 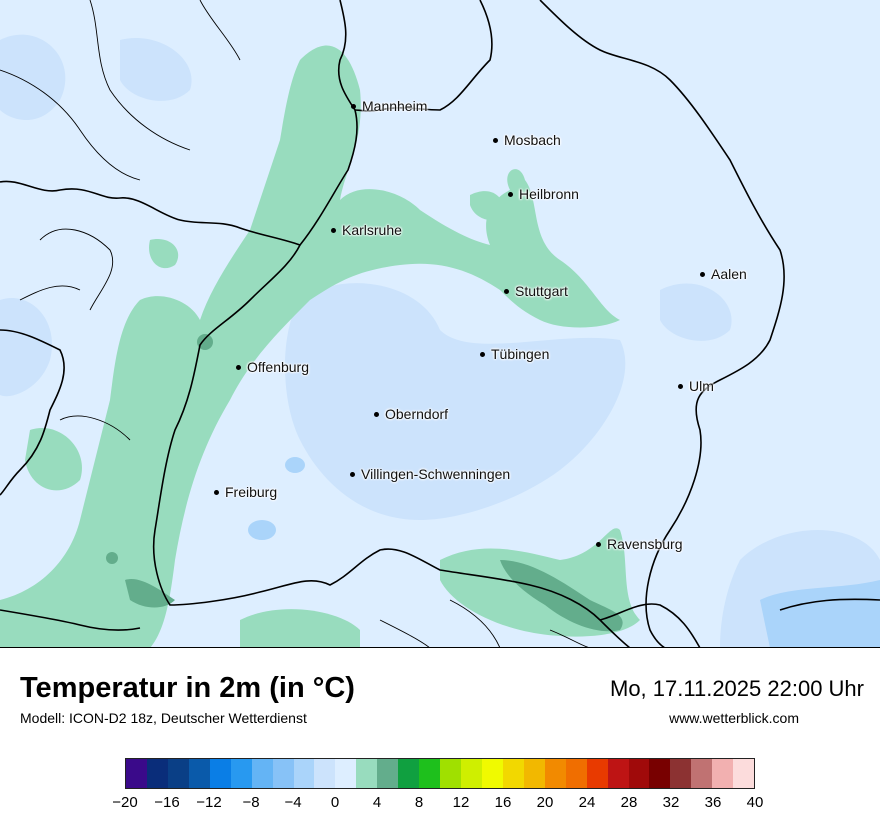 I want to click on legend-tick-label: 12, so click(x=461, y=802).